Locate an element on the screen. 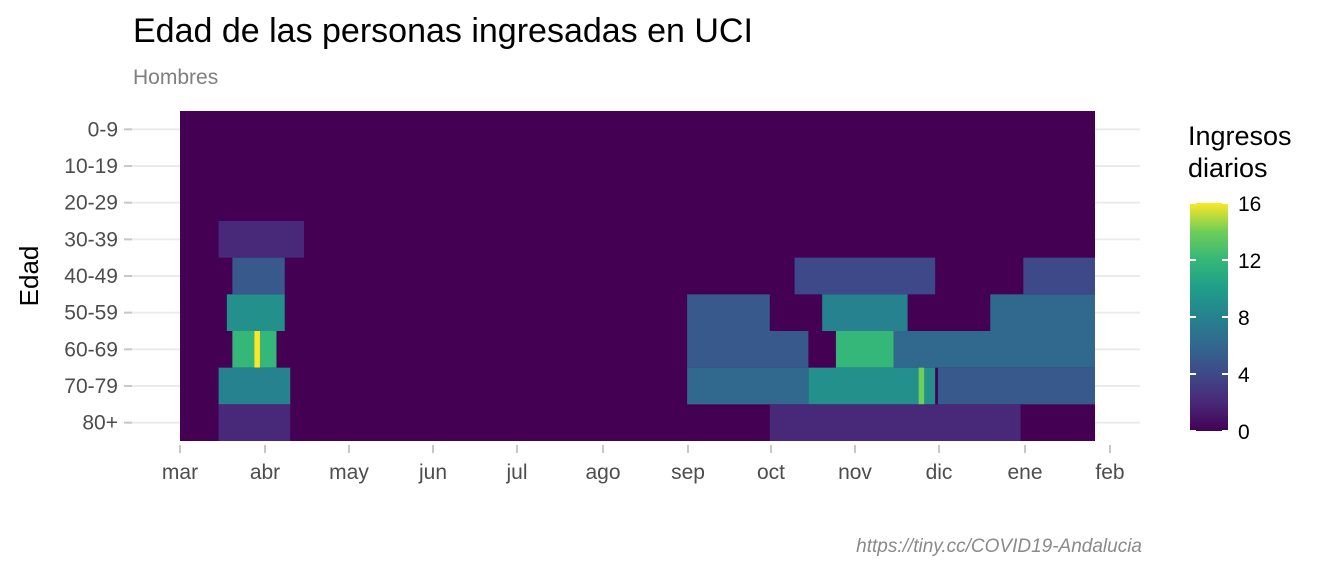 Image resolution: width=1344 pixels, height=576 pixels. y-tick-label: 20-29 is located at coordinates (91, 203).